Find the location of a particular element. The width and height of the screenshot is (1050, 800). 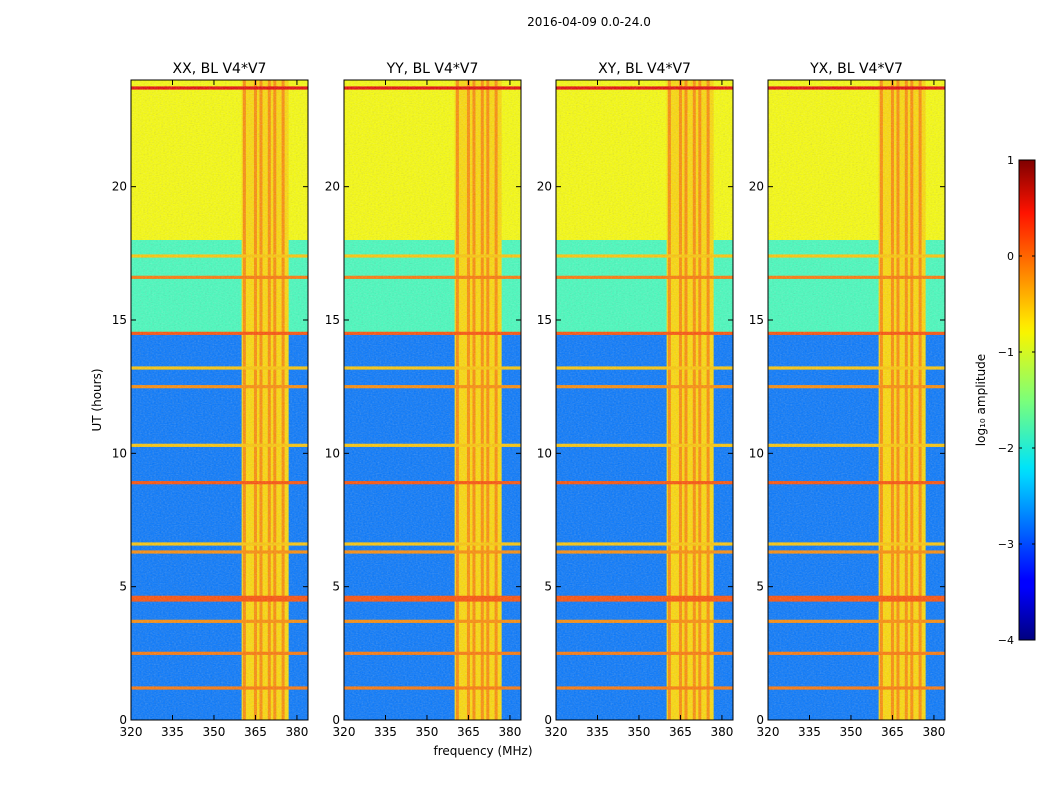

panel-title: YY, BL V4*V7 is located at coordinates (432, 69).